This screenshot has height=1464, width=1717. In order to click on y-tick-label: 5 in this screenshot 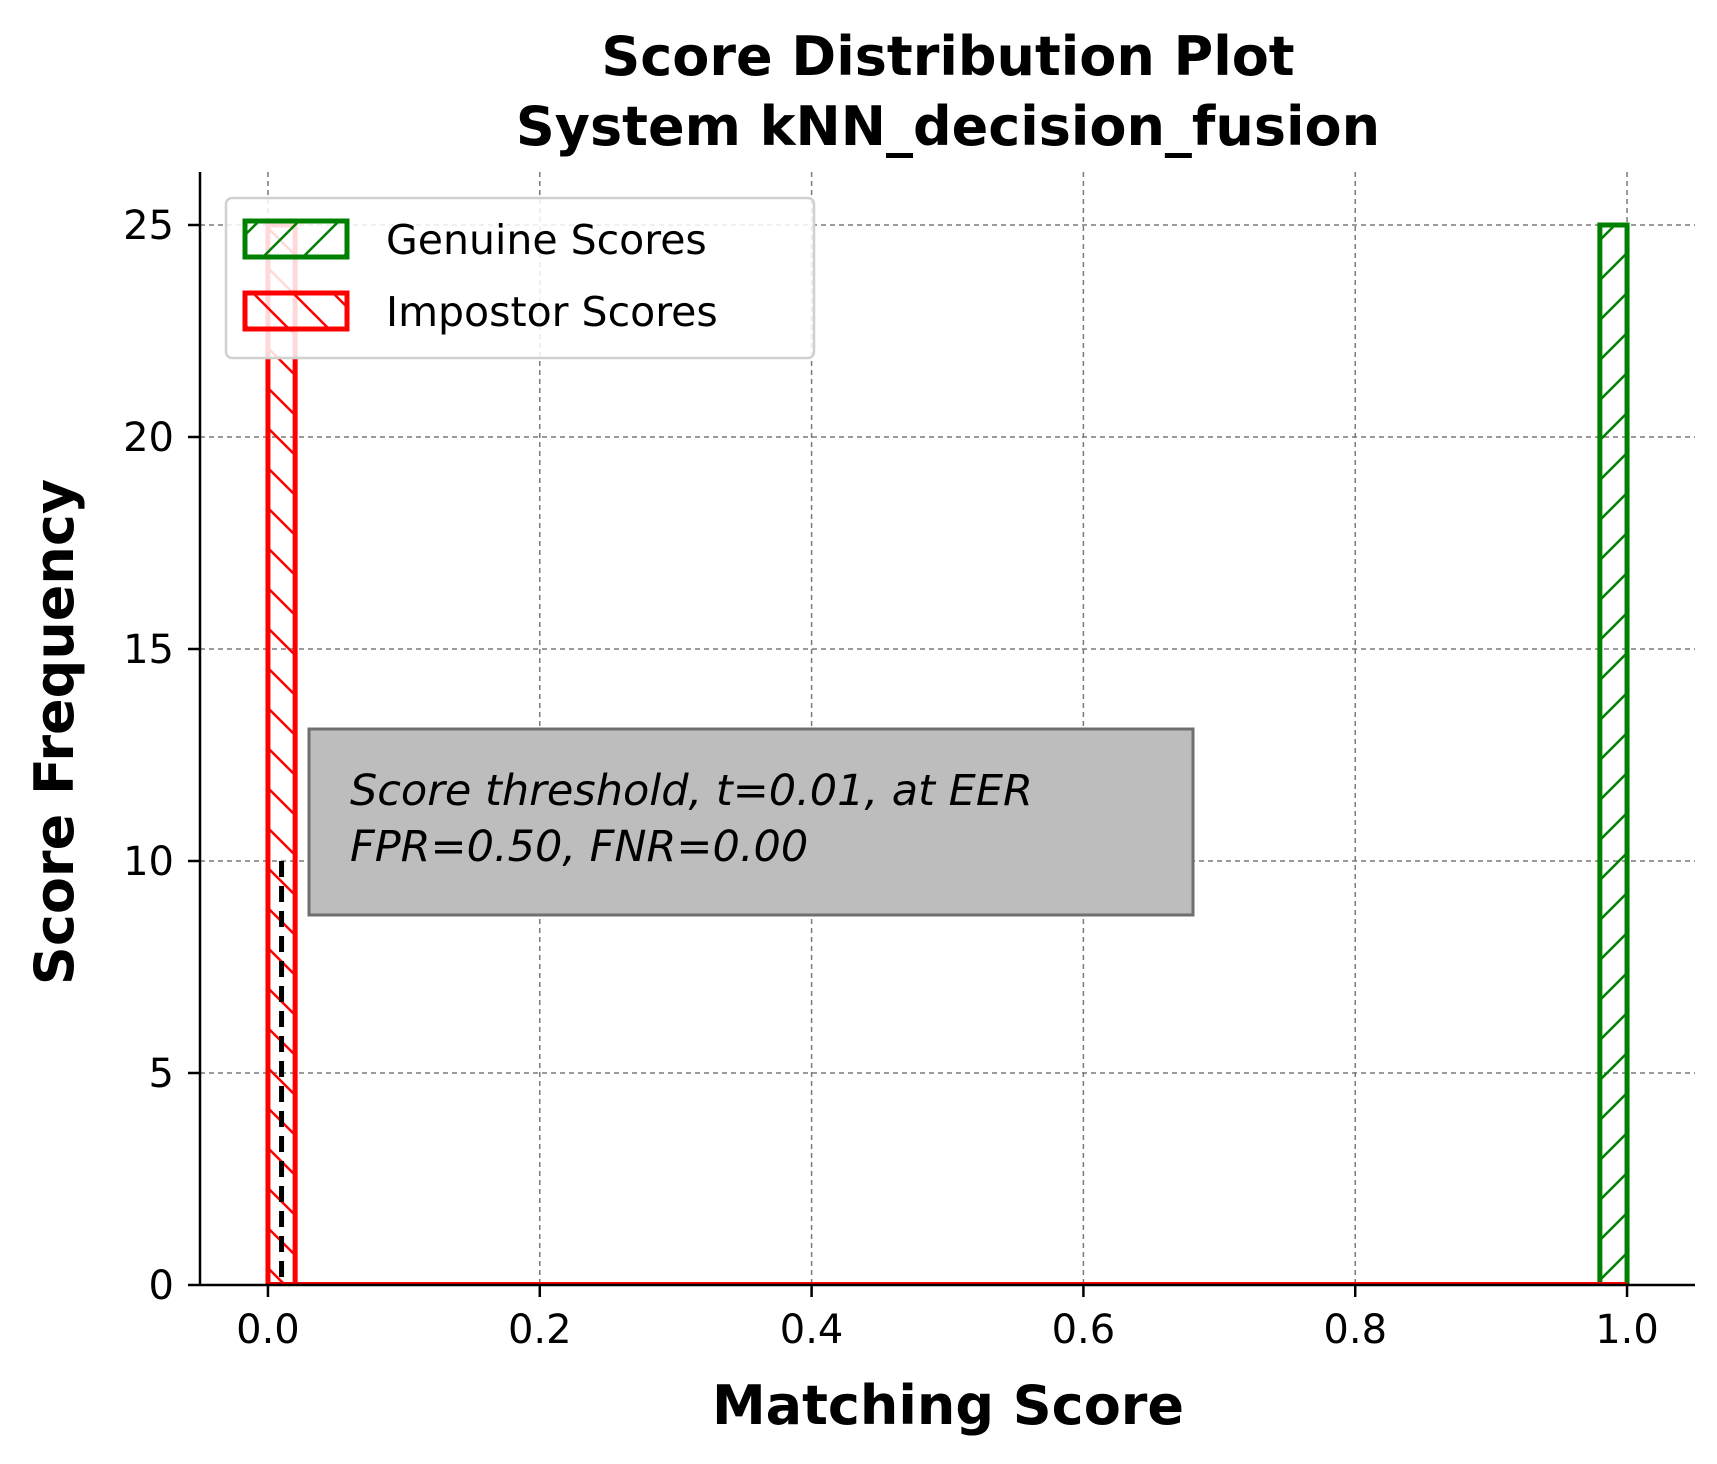, I will do `click(161, 1074)`.